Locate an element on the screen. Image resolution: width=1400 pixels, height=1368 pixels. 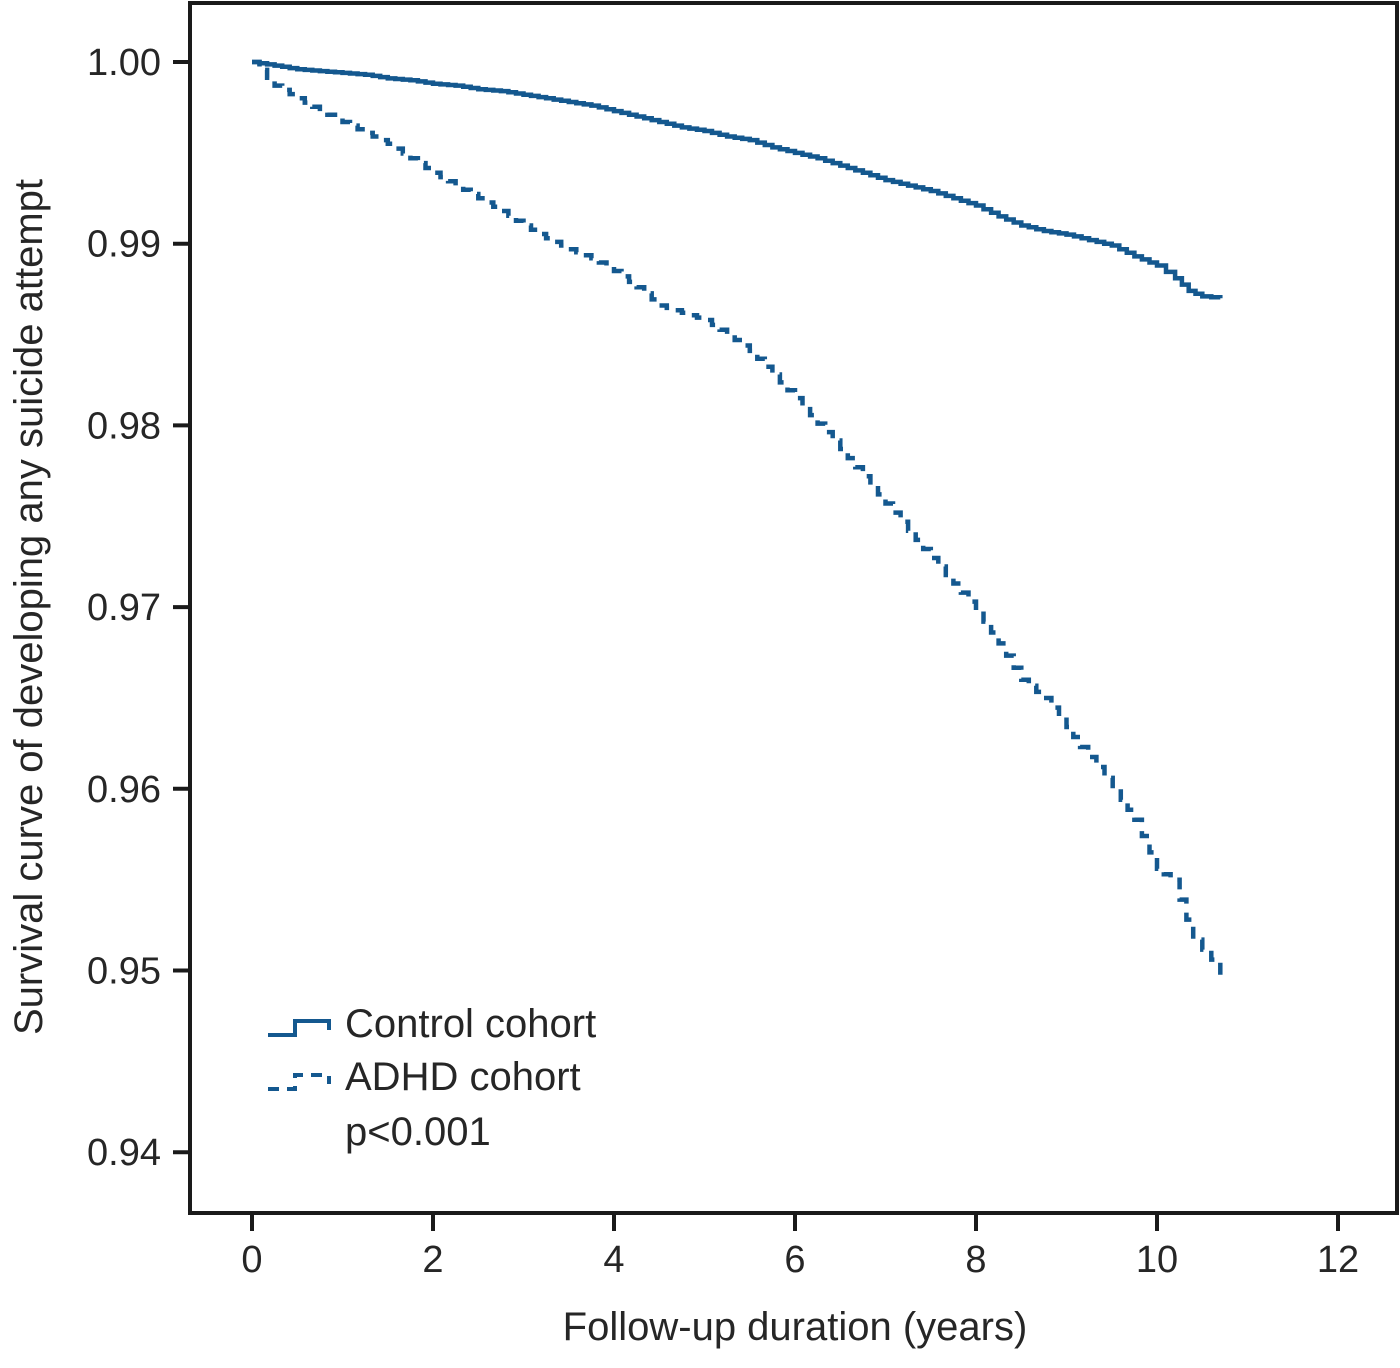
legend-marker-adhd-dashed-step-icon is located at coordinates (299, 1082).